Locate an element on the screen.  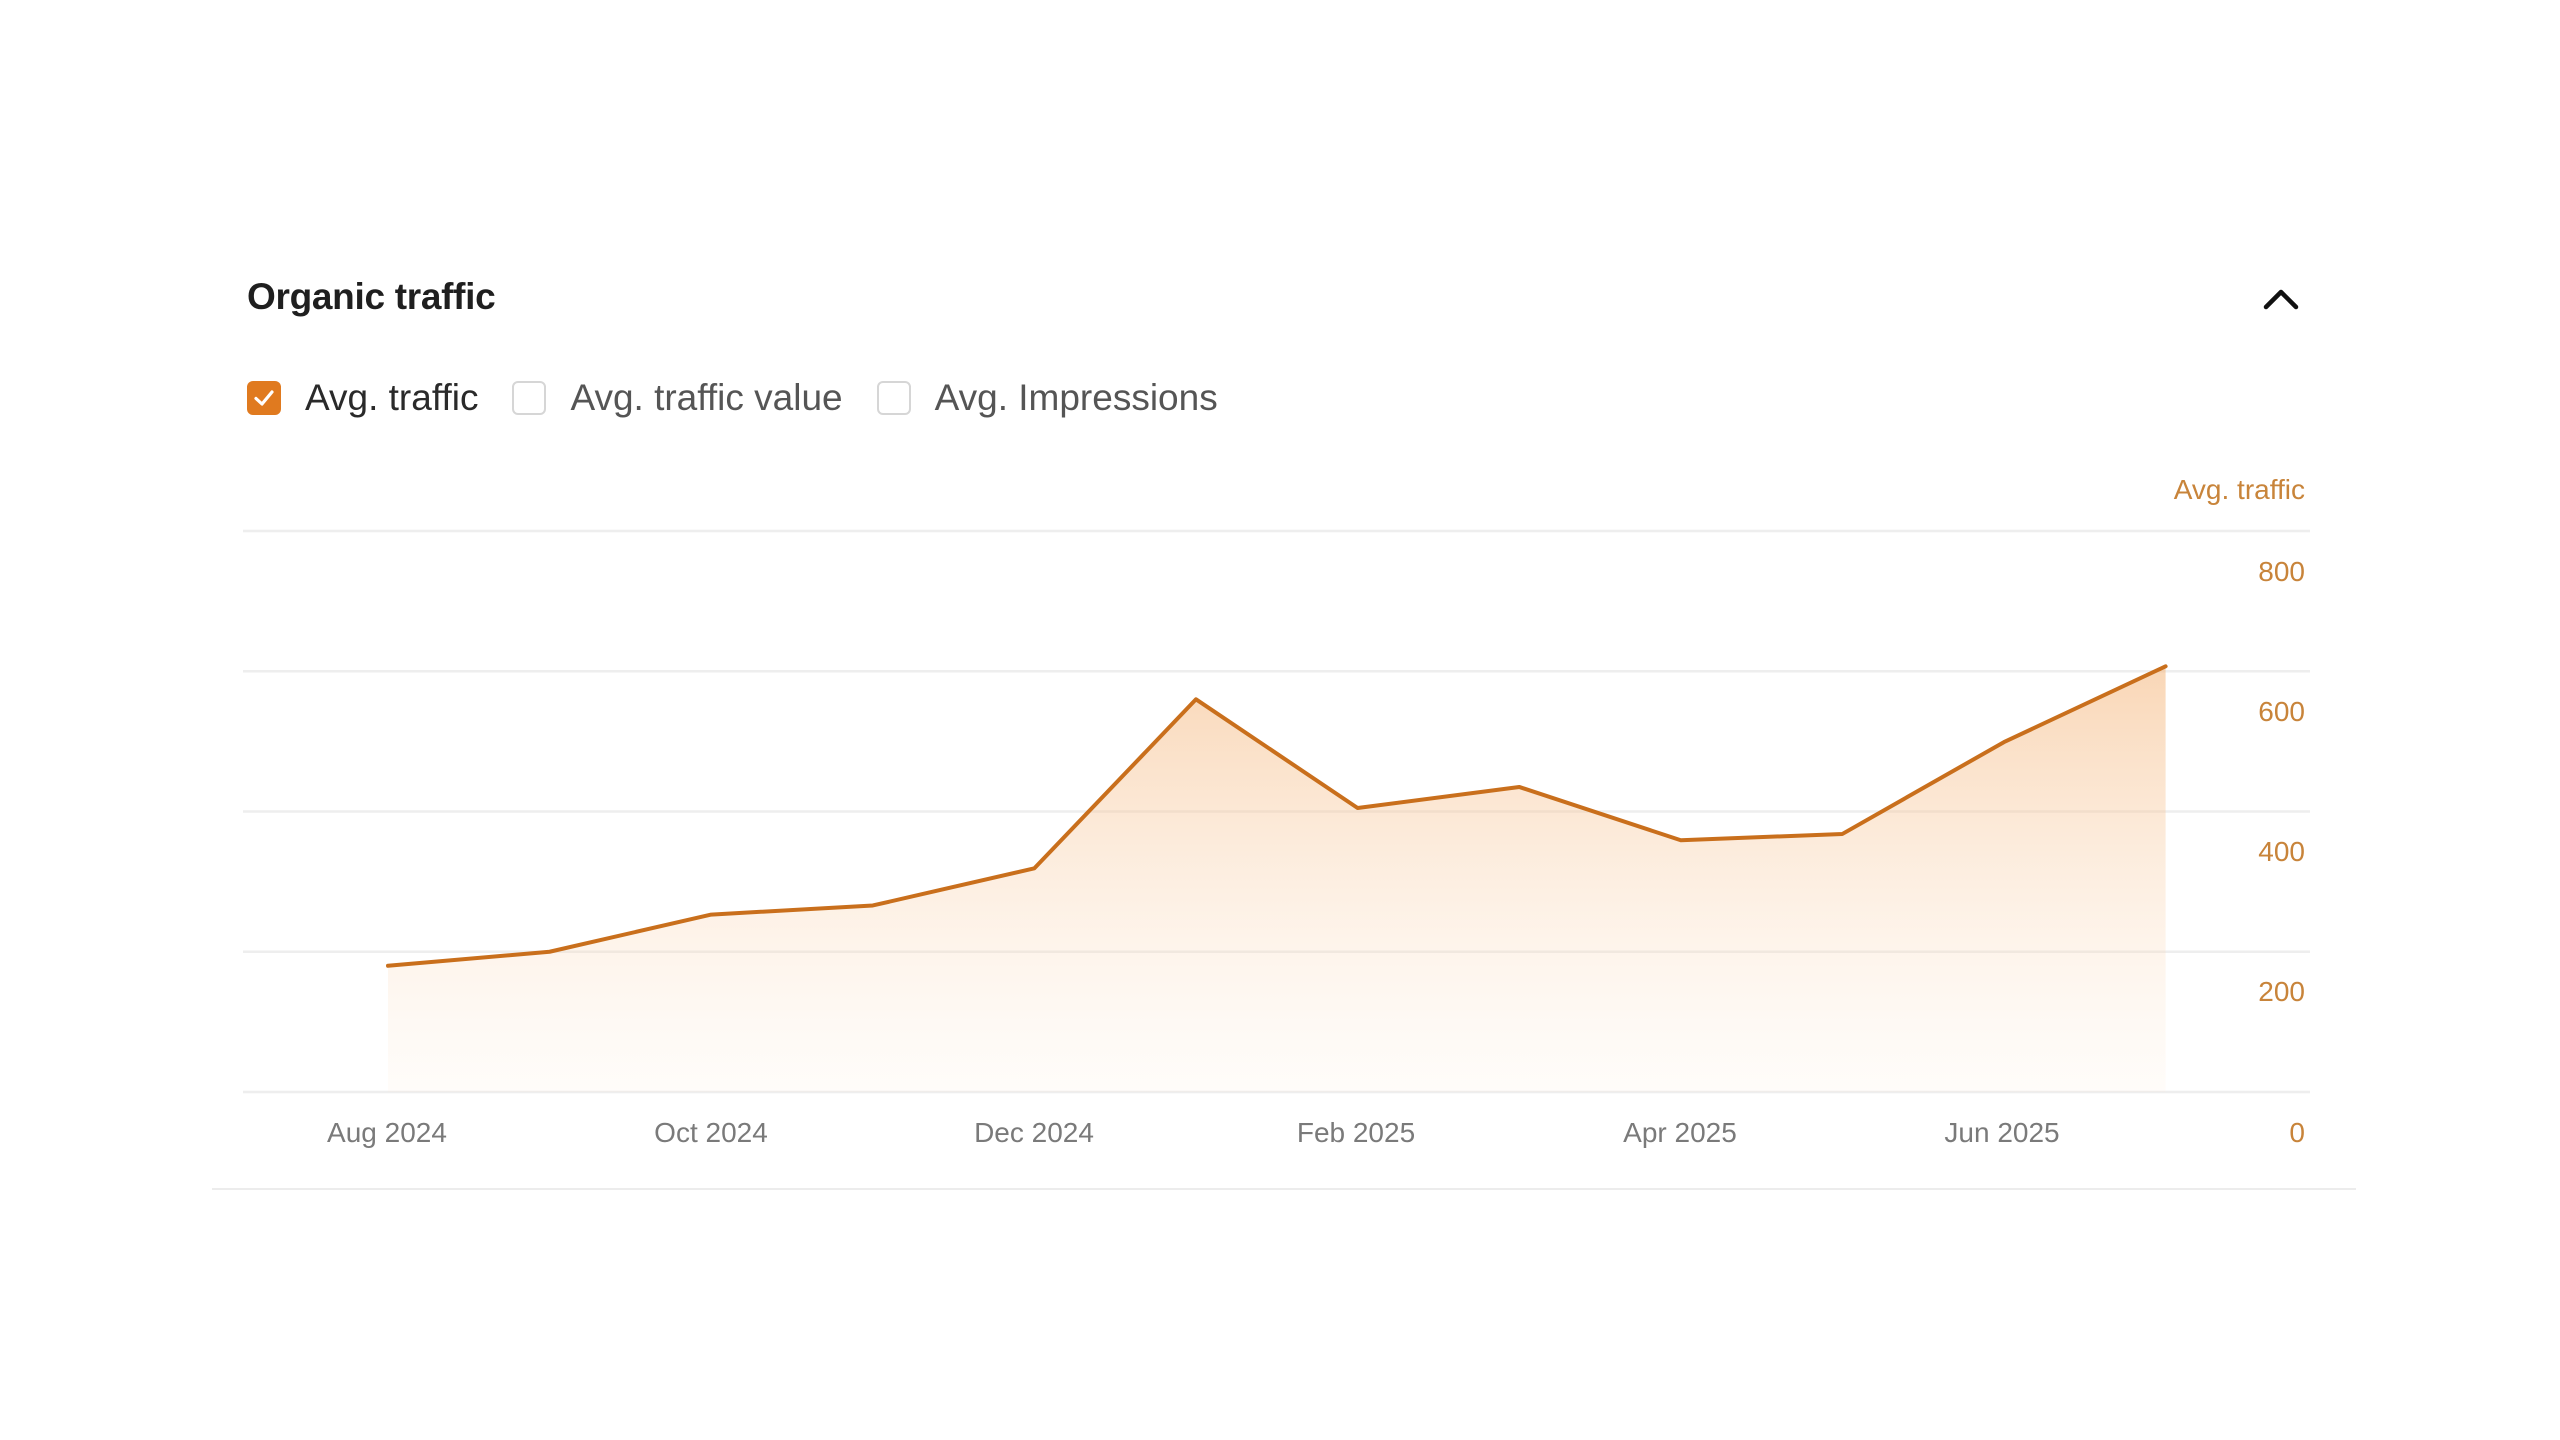
legend-item-avg-impressions: Avg. Impressions is located at coordinates (1047, 398).